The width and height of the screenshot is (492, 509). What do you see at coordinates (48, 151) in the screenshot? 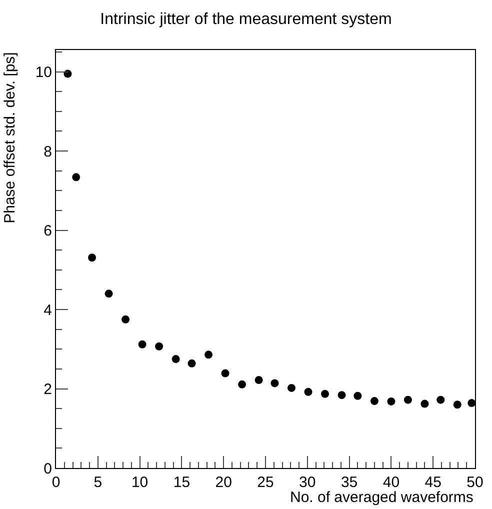
I see `y-tick-label: 8` at bounding box center [48, 151].